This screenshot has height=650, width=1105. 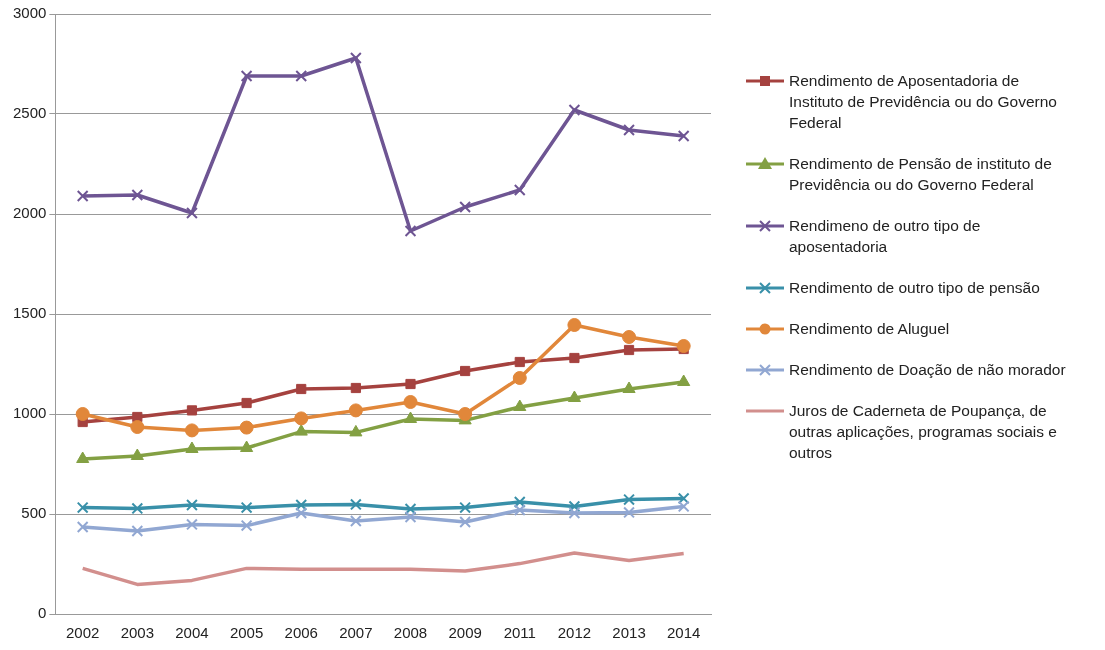 What do you see at coordinates (29, 213) in the screenshot?
I see `y-tick-label: 2000` at bounding box center [29, 213].